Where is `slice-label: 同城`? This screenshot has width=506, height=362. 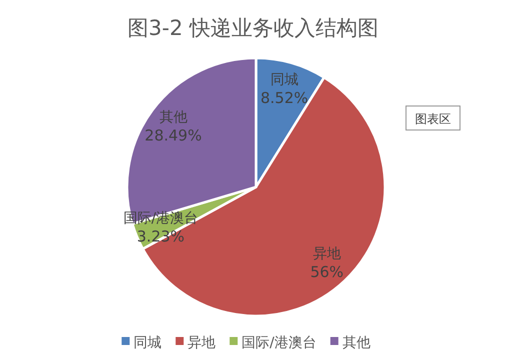
slice-label: 同城 is located at coordinates (284, 80).